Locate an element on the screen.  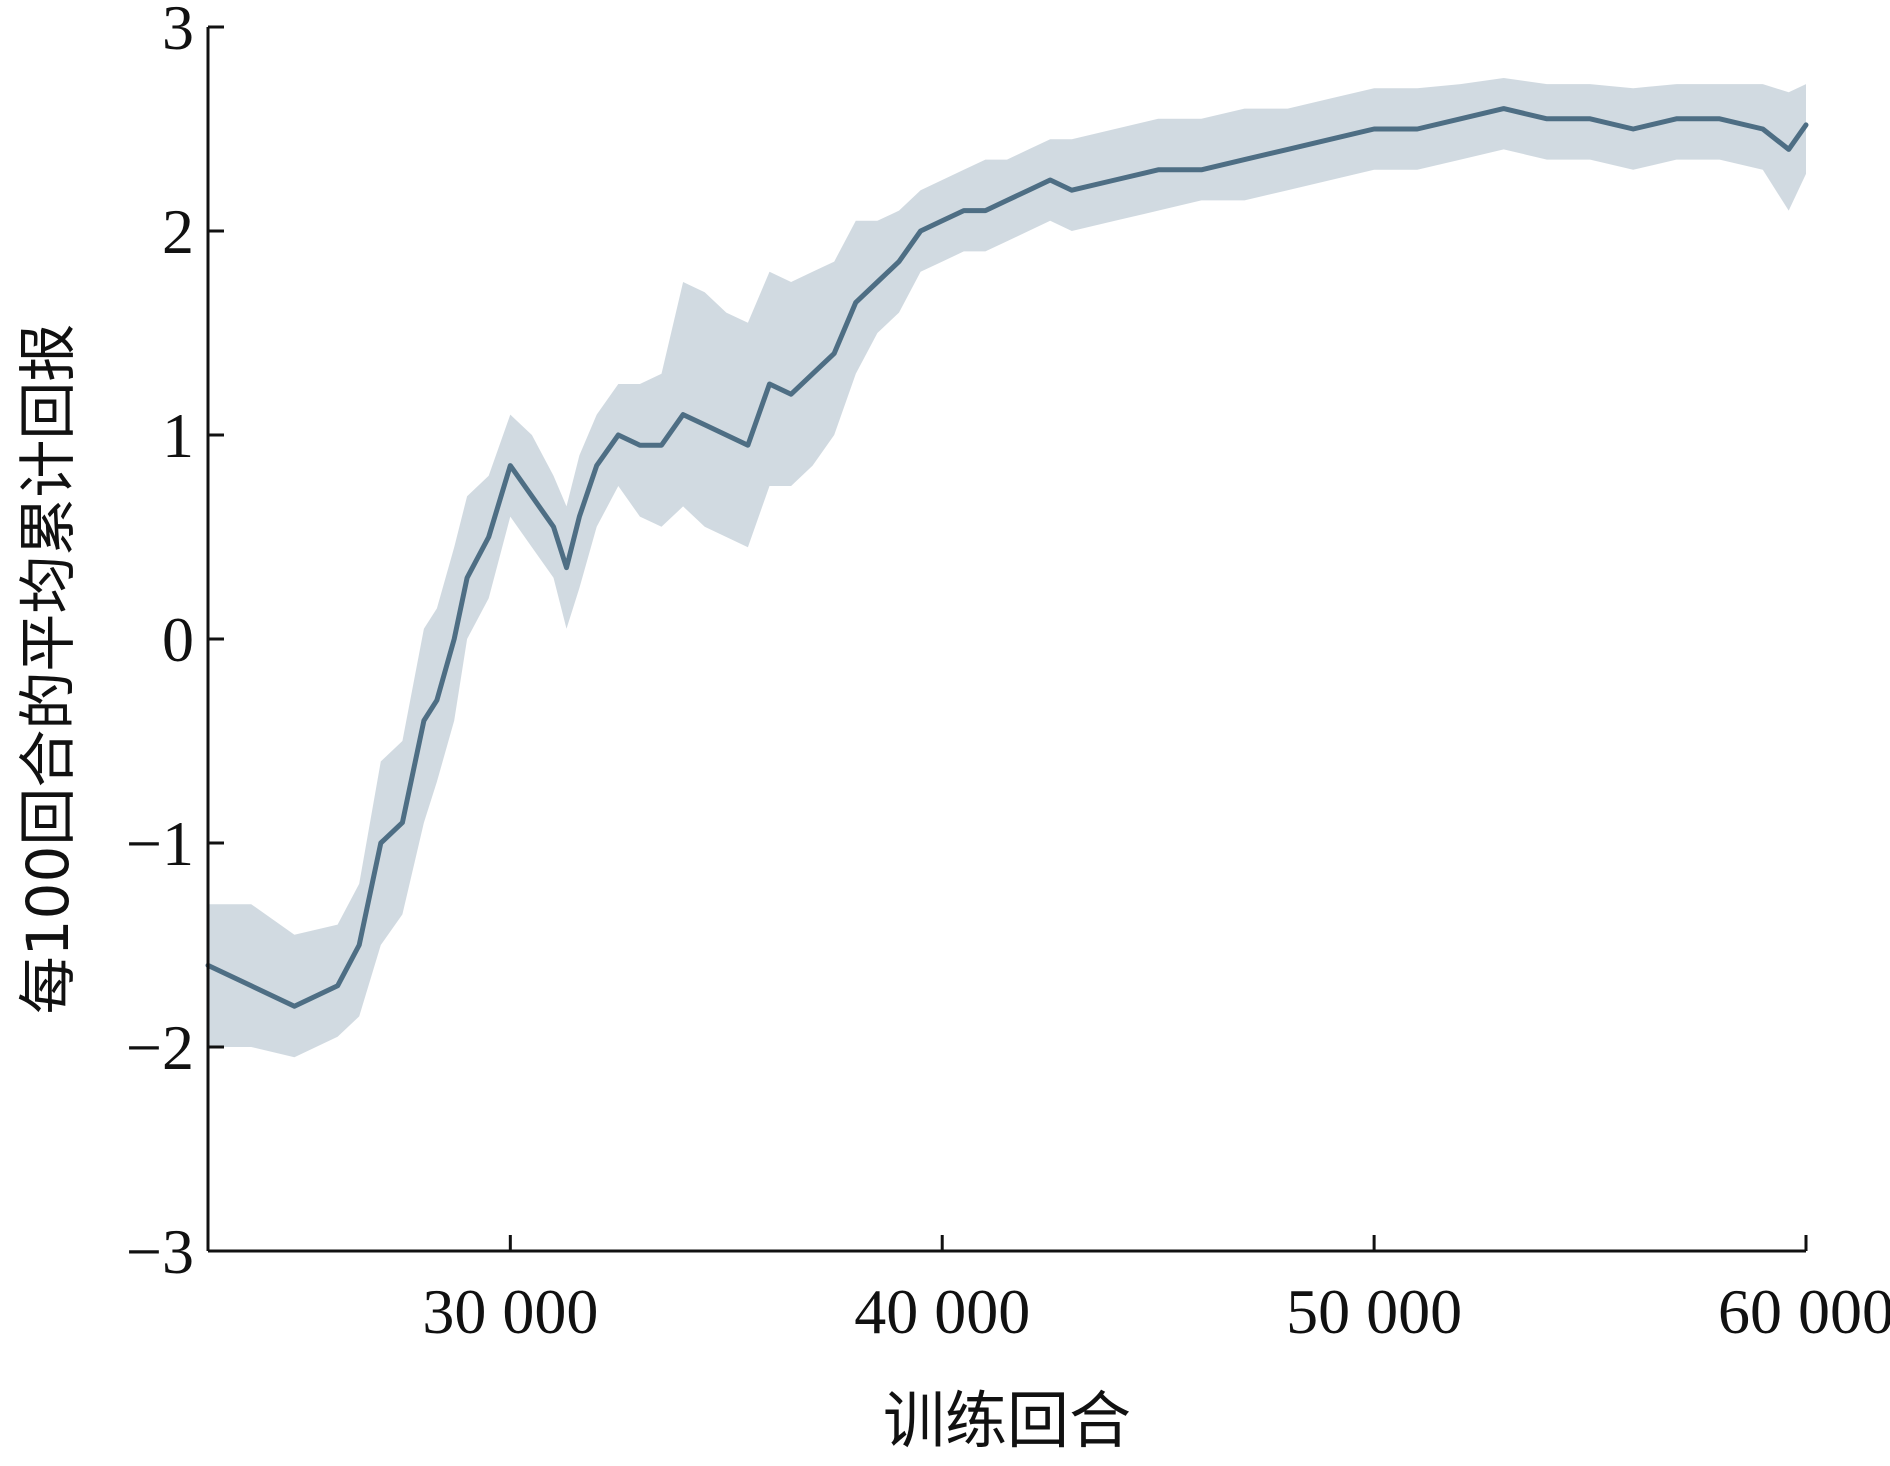
x-tick-label: 30 000 is located at coordinates (510, 1311).